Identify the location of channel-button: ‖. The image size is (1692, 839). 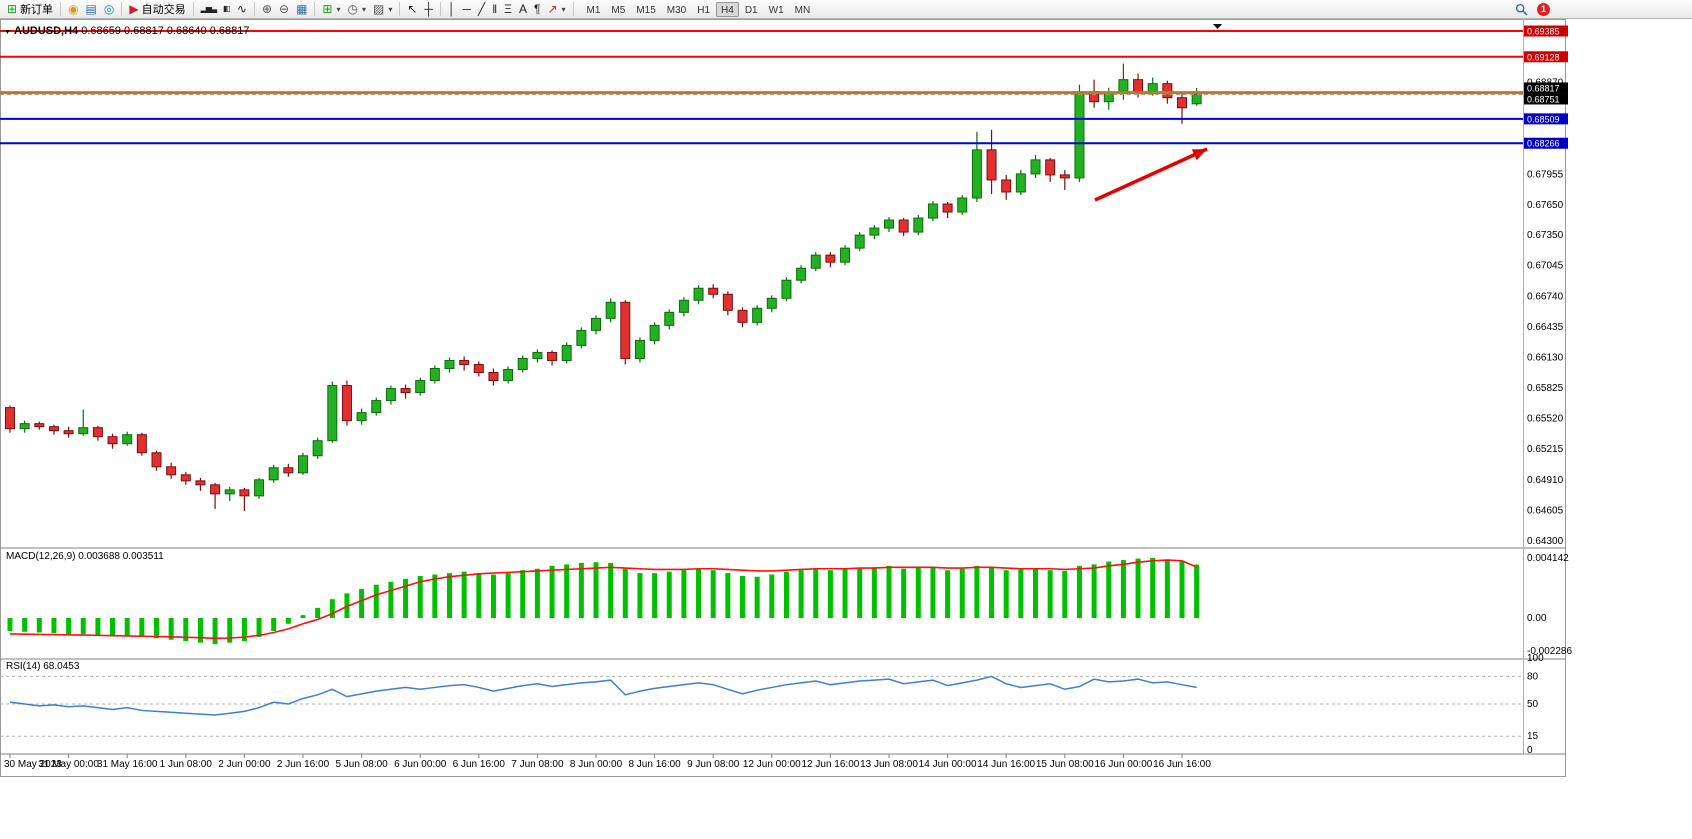
(494, 9).